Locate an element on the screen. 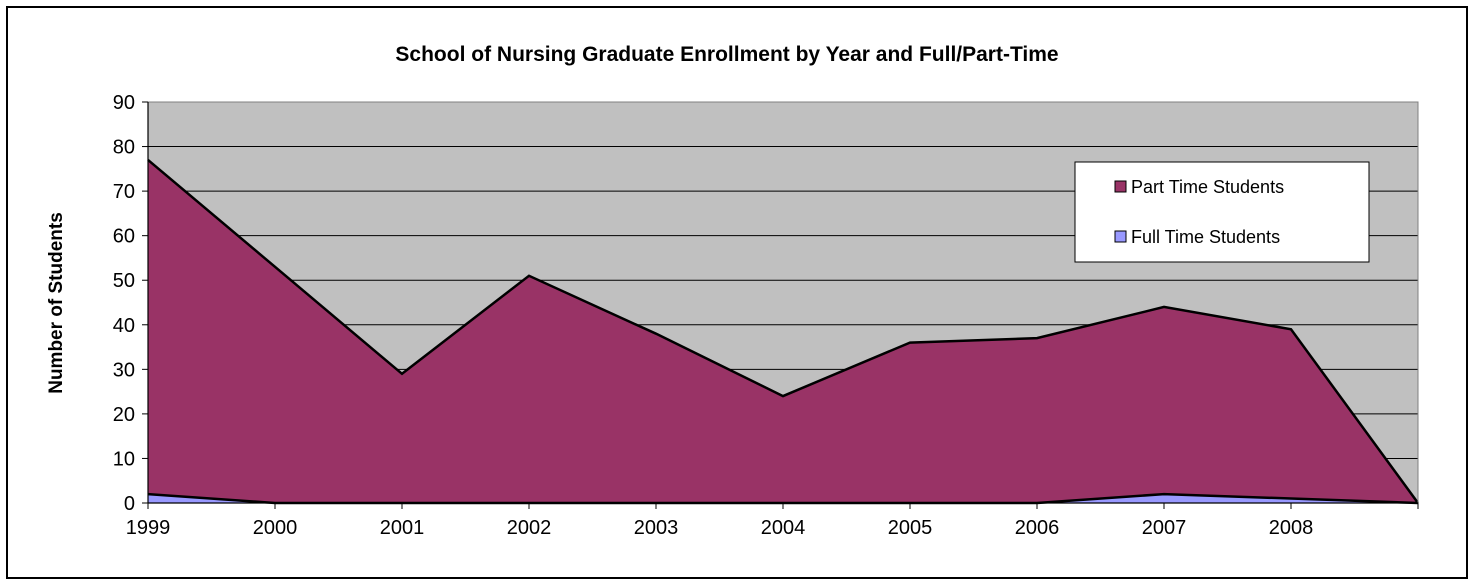  area-full-time-students is located at coordinates (783, 498).